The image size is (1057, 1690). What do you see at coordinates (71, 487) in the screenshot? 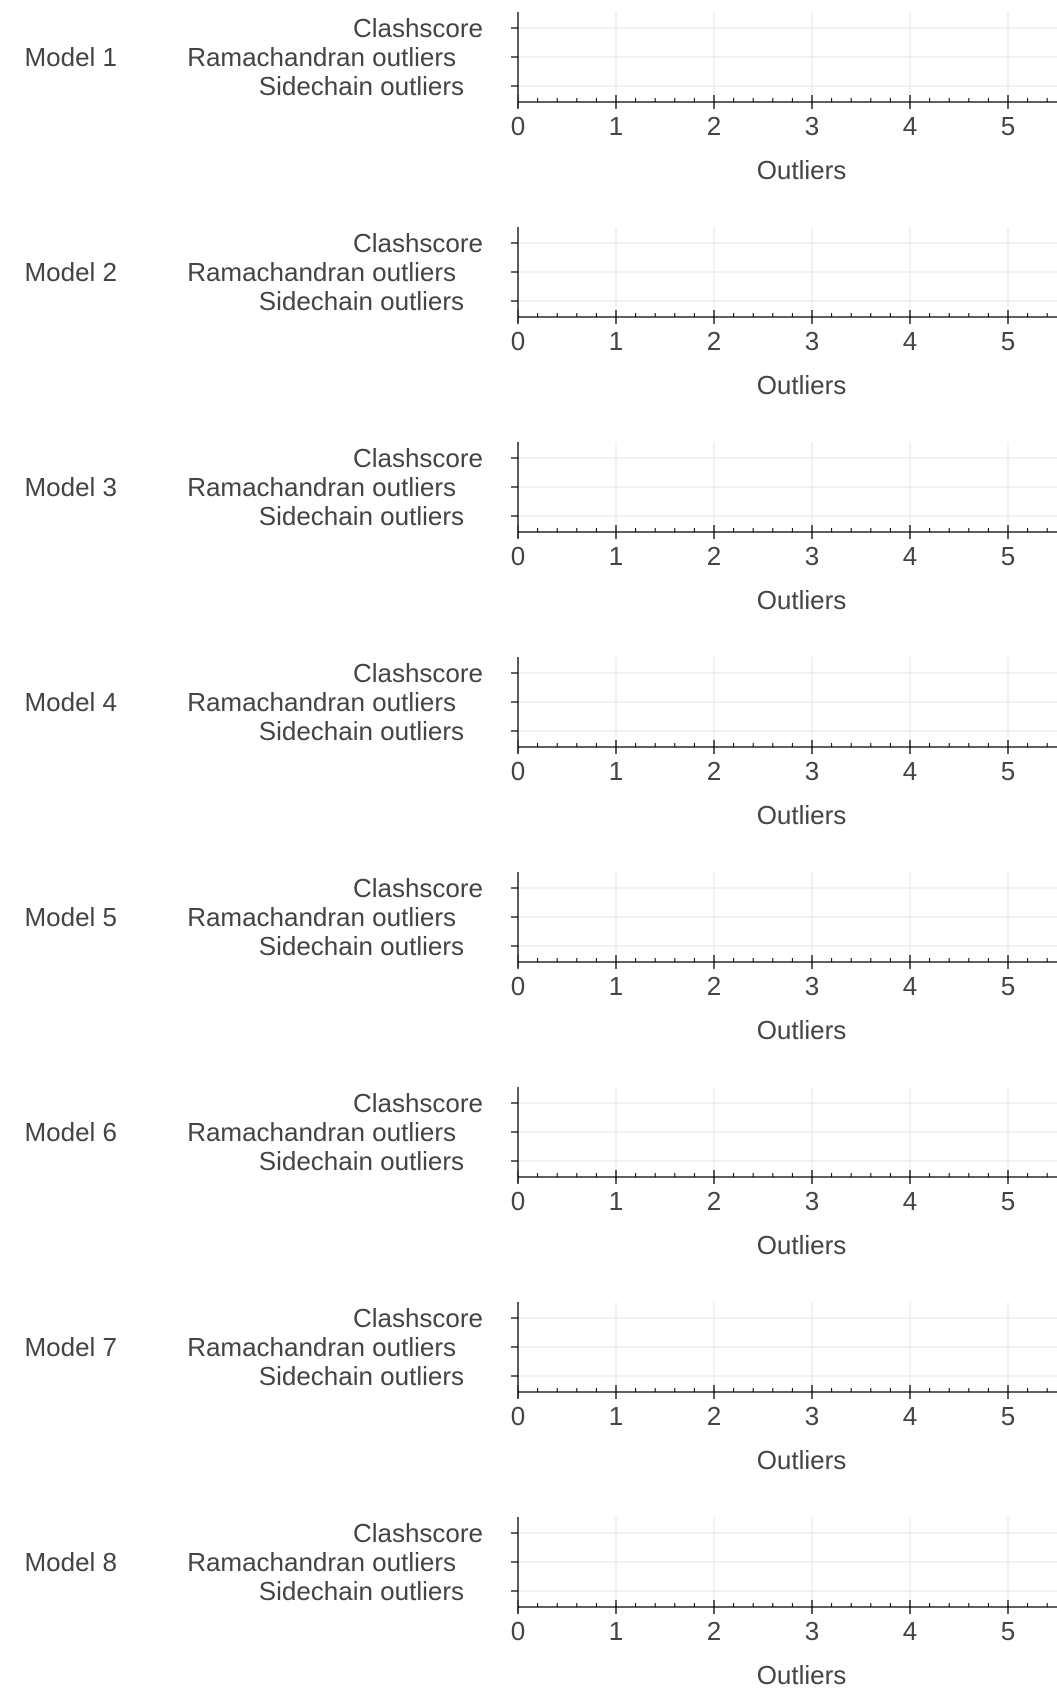
I see `model-label: Model 3` at bounding box center [71, 487].